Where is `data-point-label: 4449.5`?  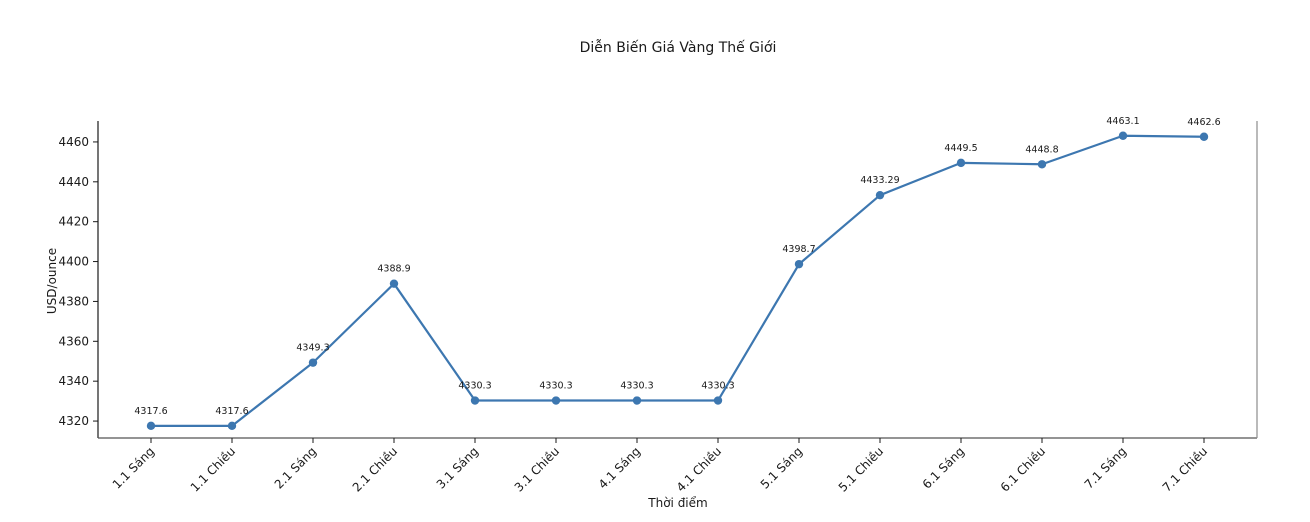
data-point-label: 4449.5 is located at coordinates (960, 148).